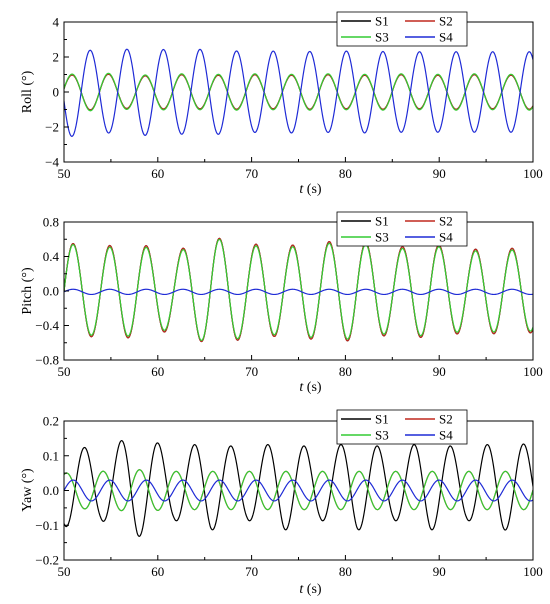 The width and height of the screenshot is (550, 604). What do you see at coordinates (47, 325) in the screenshot?
I see `y-tick-label: −0.4` at bounding box center [47, 325].